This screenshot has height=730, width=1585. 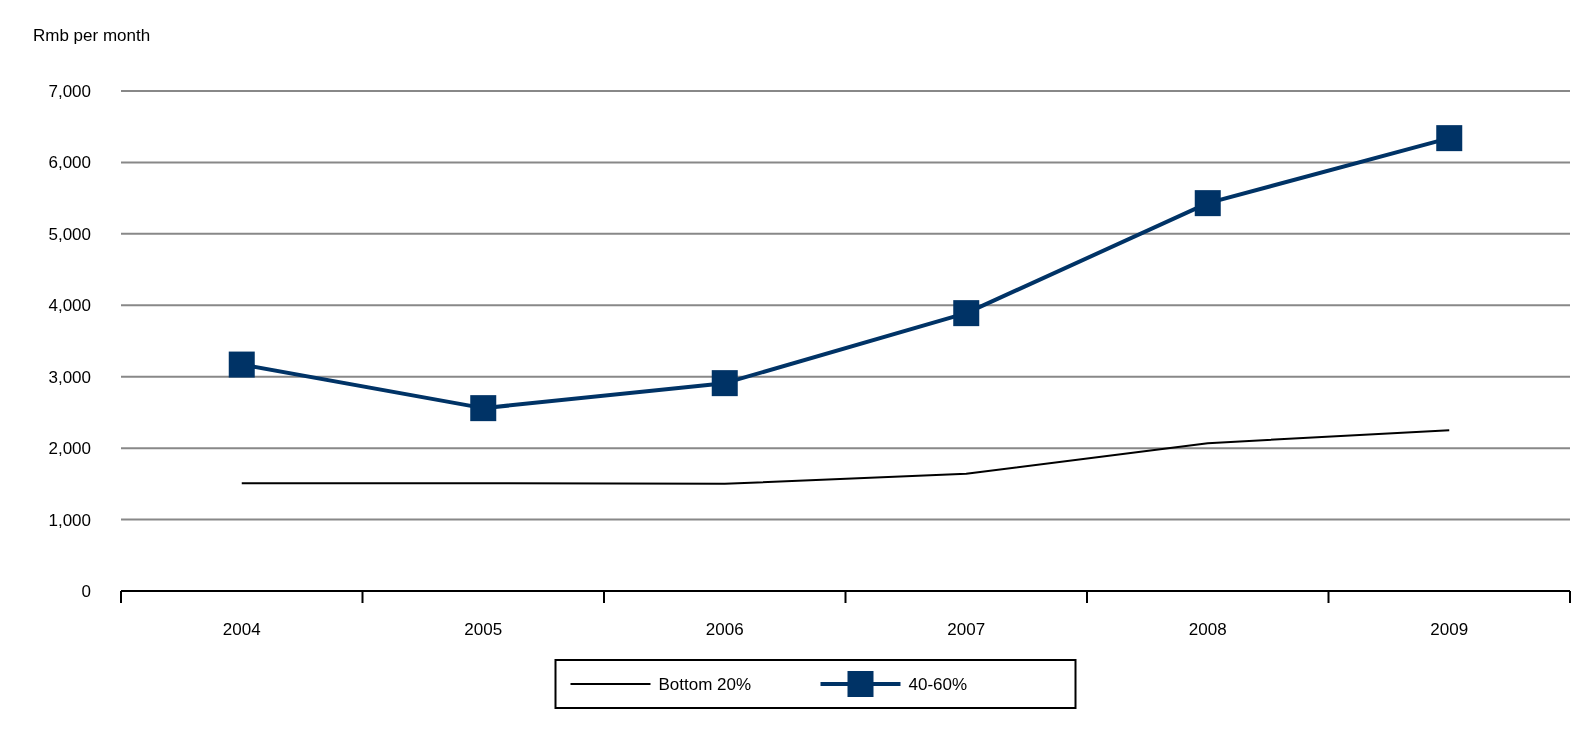 What do you see at coordinates (241, 629) in the screenshot?
I see `x-tick-label: 2004` at bounding box center [241, 629].